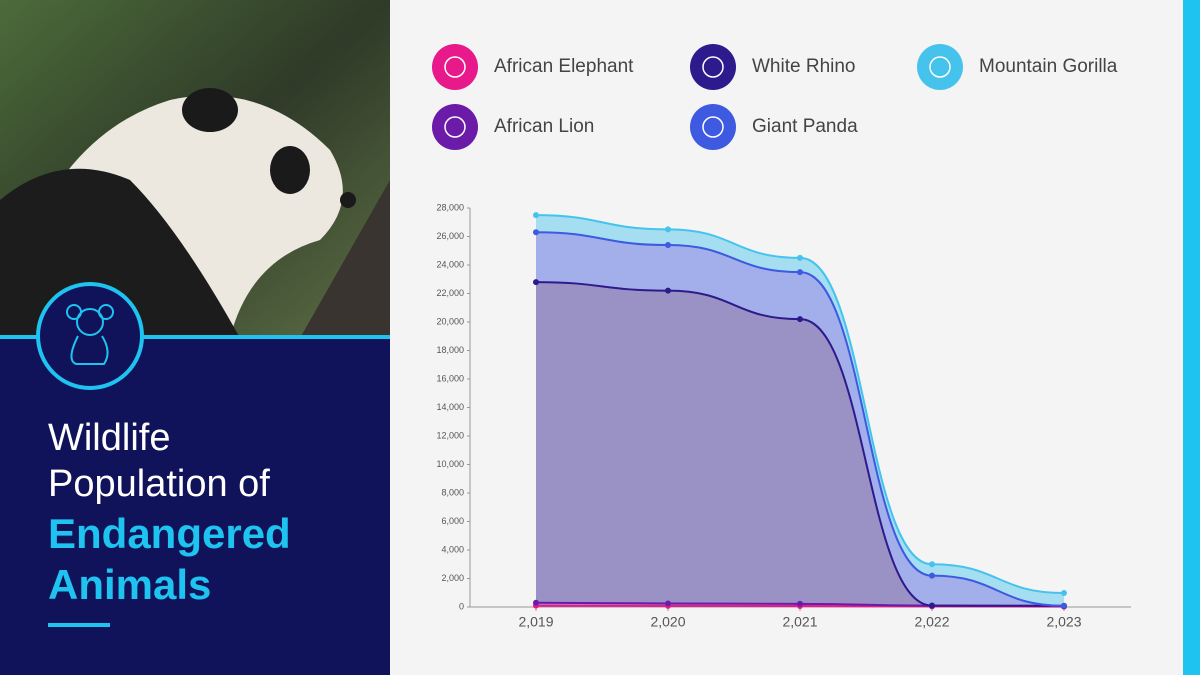 This screenshot has width=1200, height=680. What do you see at coordinates (169, 533) in the screenshot?
I see `title-highlight: Endangered` at bounding box center [169, 533].